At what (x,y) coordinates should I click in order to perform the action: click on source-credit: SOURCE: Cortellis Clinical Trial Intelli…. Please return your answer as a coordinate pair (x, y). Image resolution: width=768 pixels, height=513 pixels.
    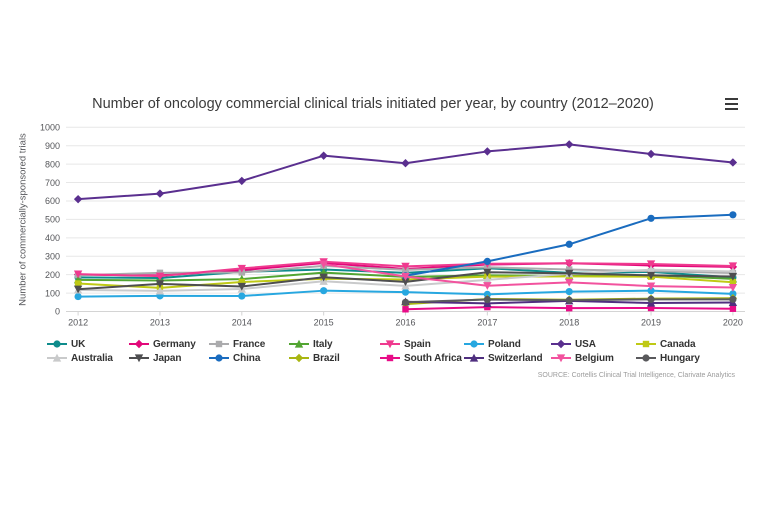
    Looking at the image, I should click on (636, 375).